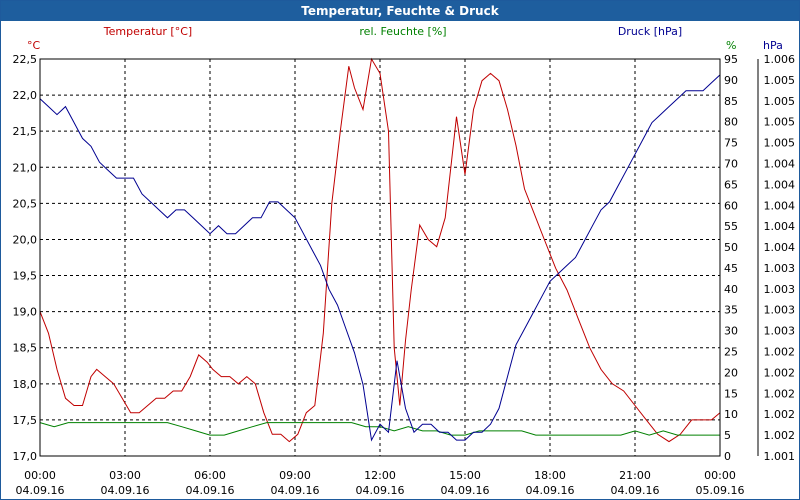 This screenshot has width=800, height=500. Describe the element at coordinates (25, 131) in the screenshot. I see `temperature-tick-label: 21,5` at that location.